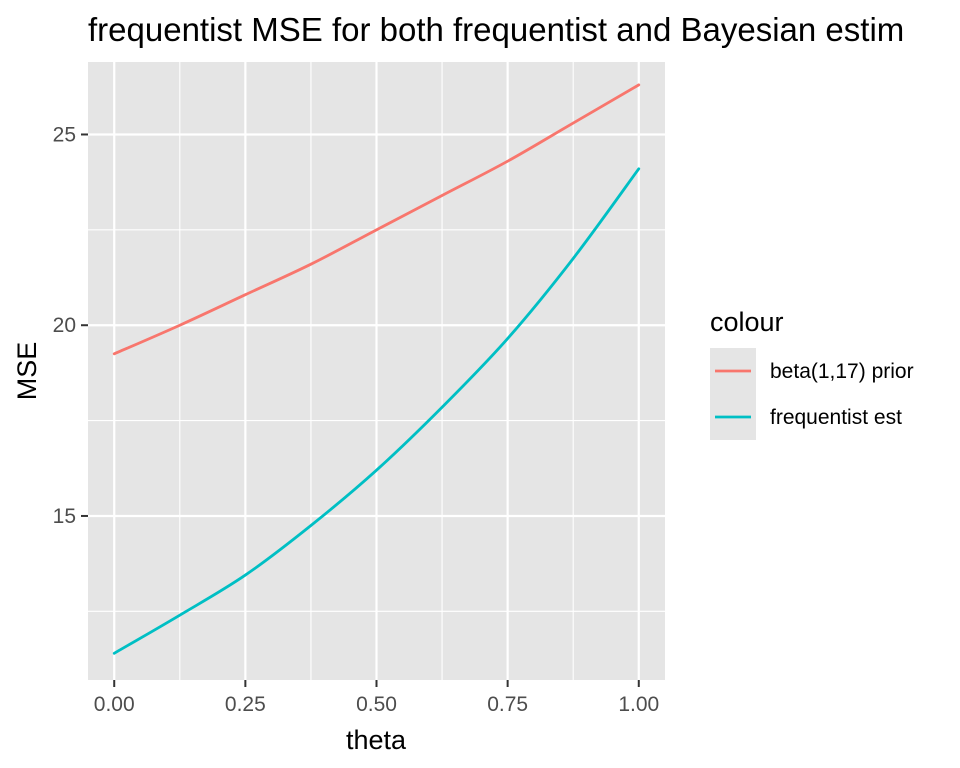 This screenshot has width=960, height=768. What do you see at coordinates (812, 394) in the screenshot?
I see `legend-items: beta(1,17) prior frequentist est` at bounding box center [812, 394].